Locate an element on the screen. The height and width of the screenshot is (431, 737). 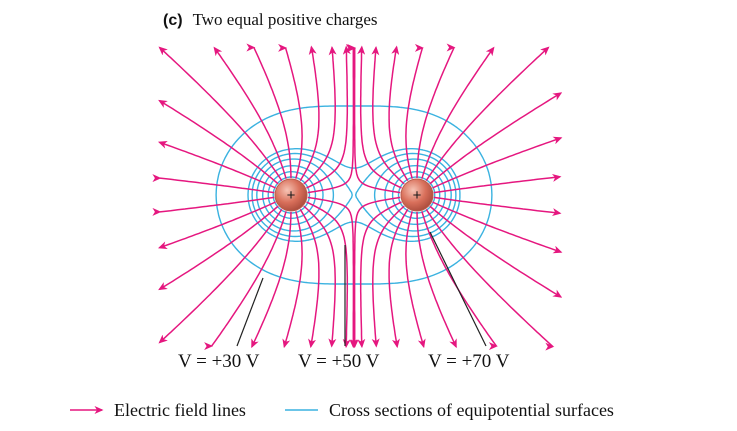
equipotential-contour is located at coordinates (354, 195).